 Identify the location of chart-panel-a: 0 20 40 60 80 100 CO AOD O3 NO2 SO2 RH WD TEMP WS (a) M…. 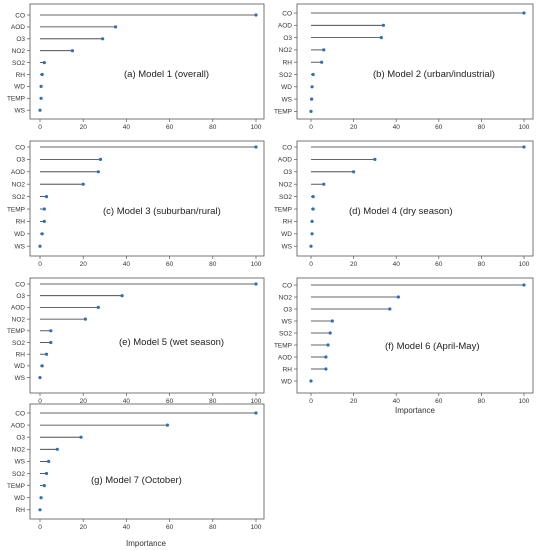
(136, 67).